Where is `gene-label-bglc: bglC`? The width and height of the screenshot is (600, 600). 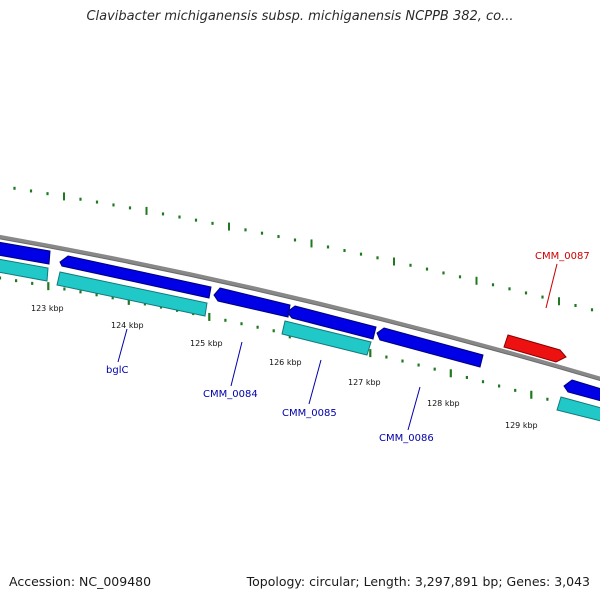
gene-label-bglc: bglC is located at coordinates (117, 370).